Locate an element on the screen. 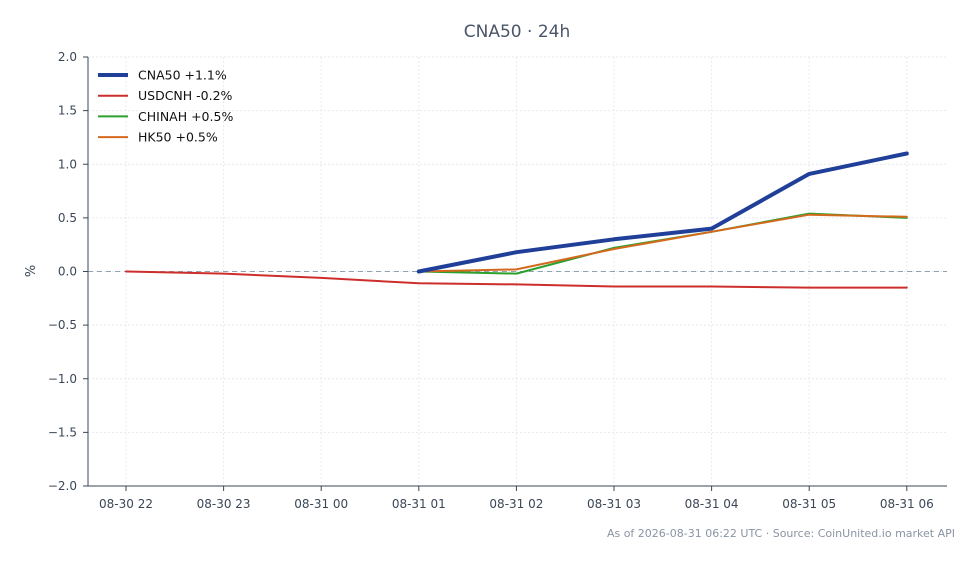 This screenshot has height=564, width=979. series-line-hk50 is located at coordinates (662, 243).